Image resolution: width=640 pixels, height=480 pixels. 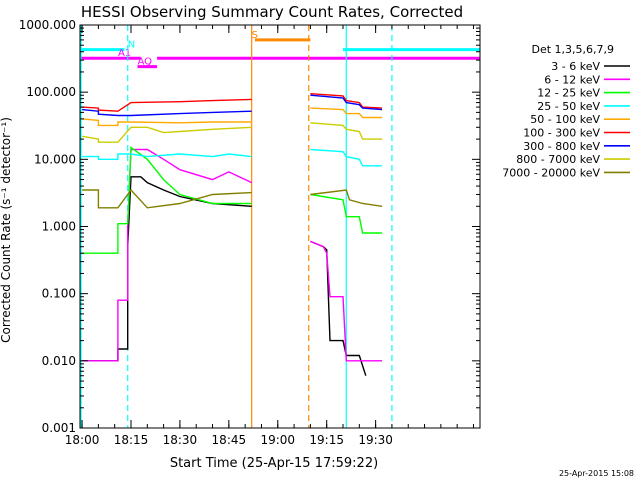 I want to click on datestamp: 25-Apr-2015 15:08, so click(x=596, y=473).